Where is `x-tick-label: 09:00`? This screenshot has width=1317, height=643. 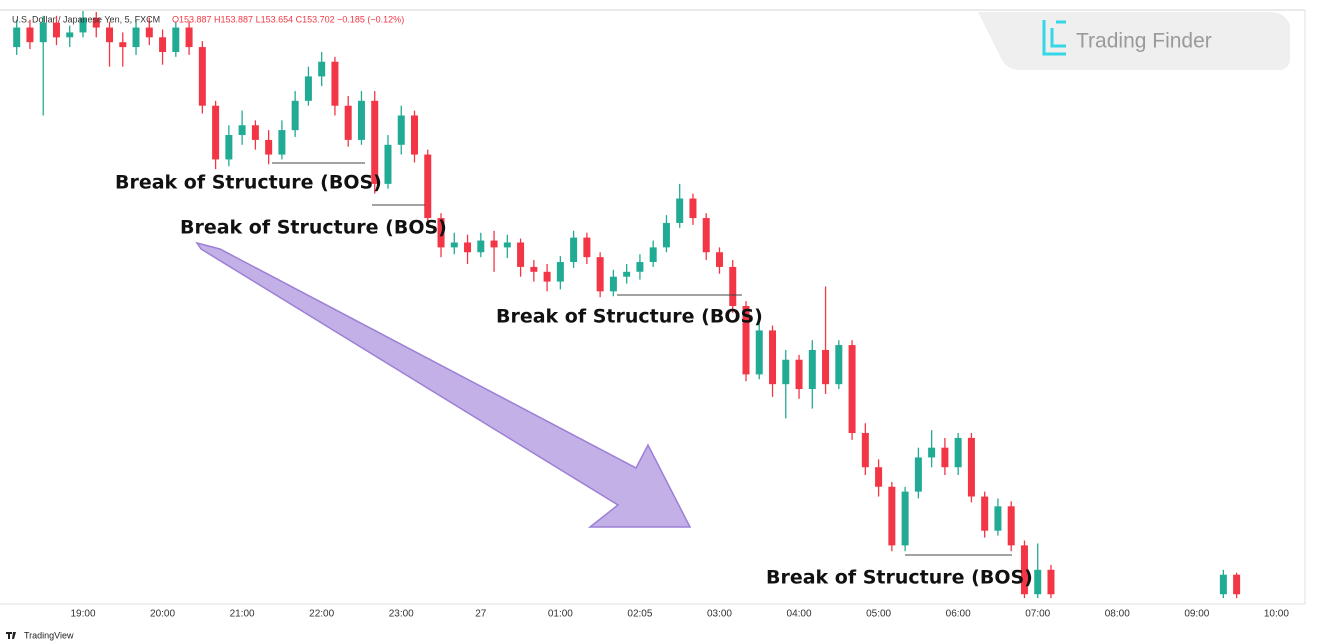 x-tick-label: 09:00 is located at coordinates (1196, 614).